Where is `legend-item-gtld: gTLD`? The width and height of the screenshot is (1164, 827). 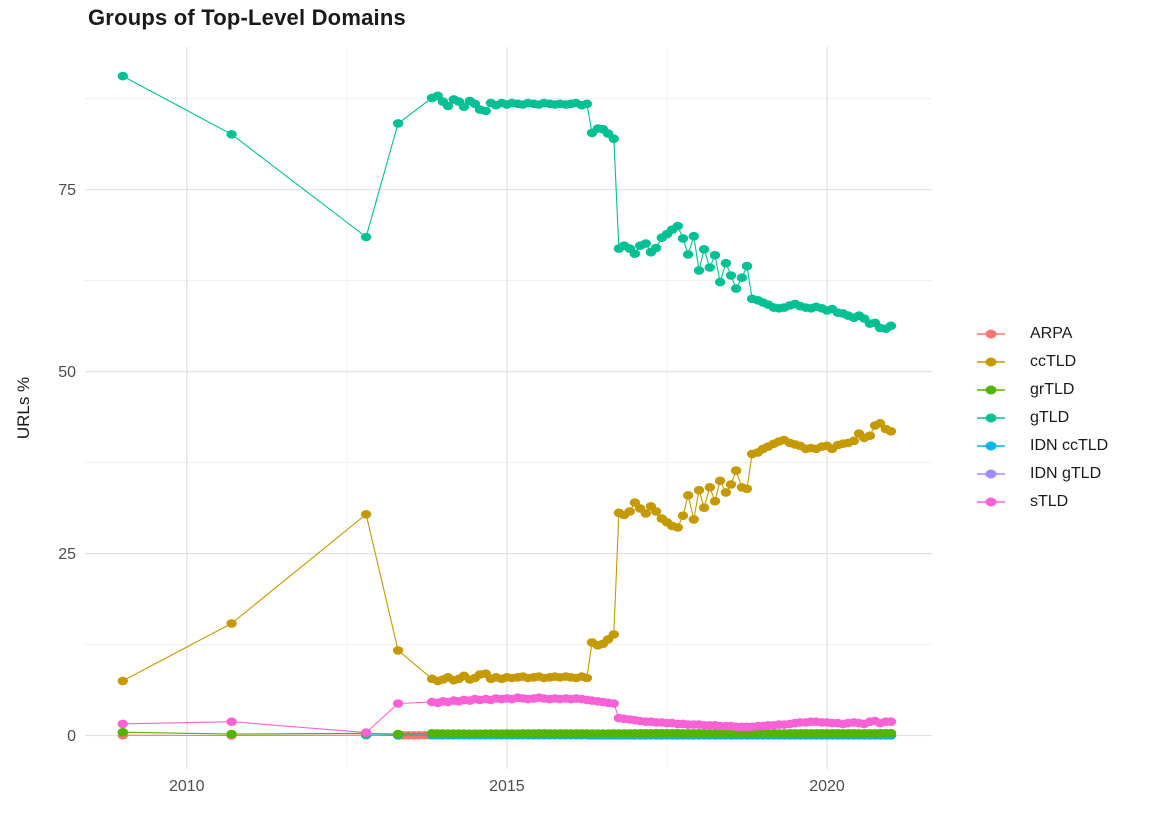
legend-item-gtld: gTLD is located at coordinates (1042, 418).